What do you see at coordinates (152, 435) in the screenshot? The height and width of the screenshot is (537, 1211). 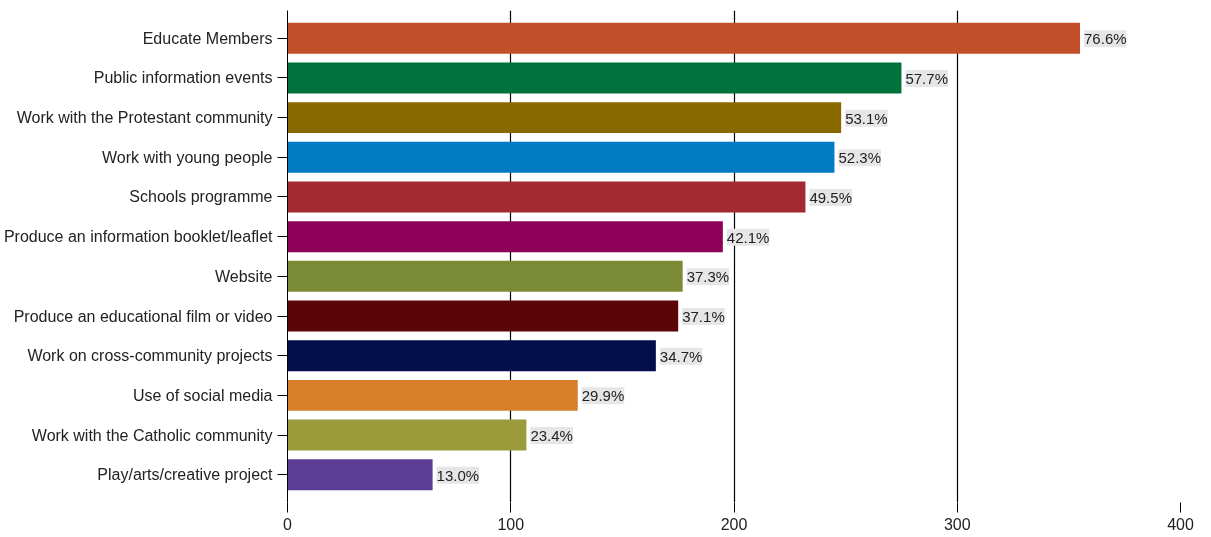 I see `y-tick-label: Work with the Catholic community` at bounding box center [152, 435].